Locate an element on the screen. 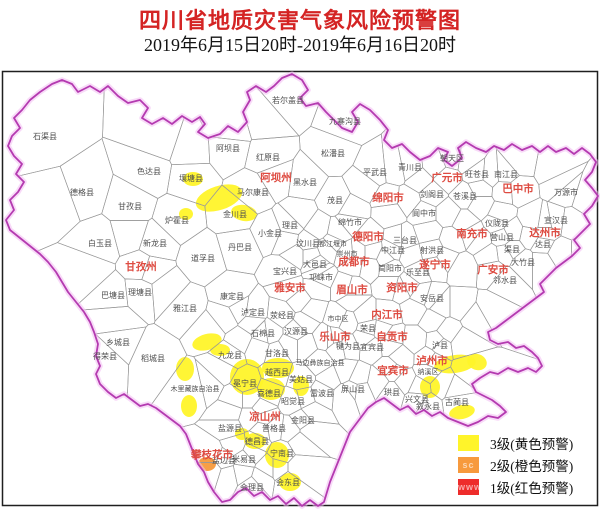  county-label: 宣汉县 is located at coordinates (556, 220).